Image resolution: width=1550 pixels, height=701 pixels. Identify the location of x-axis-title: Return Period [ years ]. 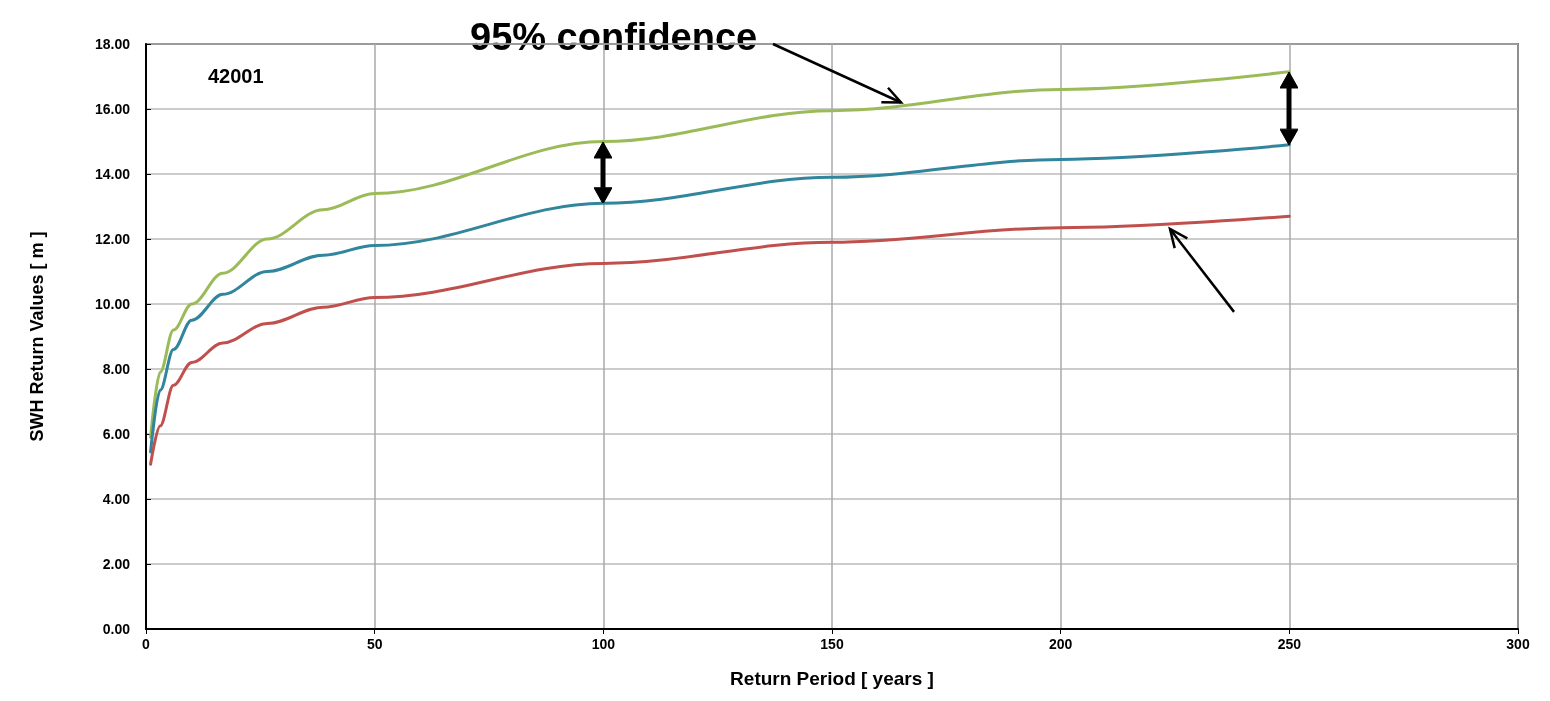
(832, 678).